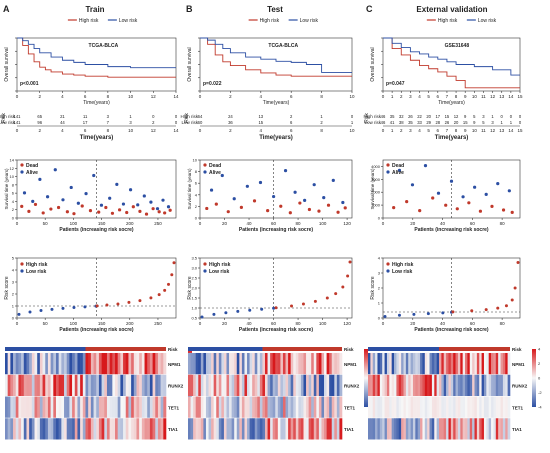 Image resolution: width=550 pixels, height=453 pixels. Describe the element at coordinates (438, 130) in the screenshot. I see `risk-table-x-tick-label: 6` at that location.